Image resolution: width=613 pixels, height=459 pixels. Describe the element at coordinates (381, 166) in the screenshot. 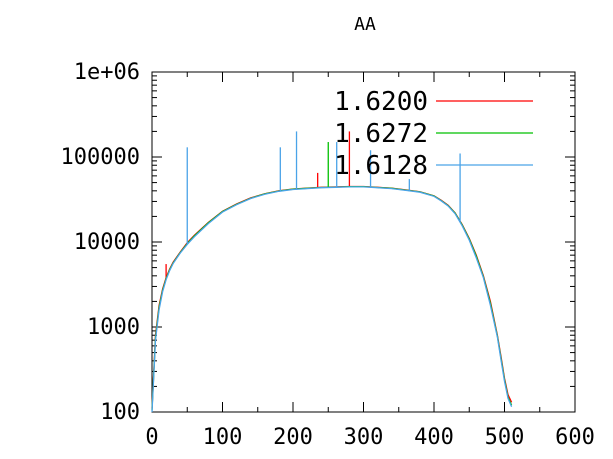

I see `legend-label: 1.6128` at that location.